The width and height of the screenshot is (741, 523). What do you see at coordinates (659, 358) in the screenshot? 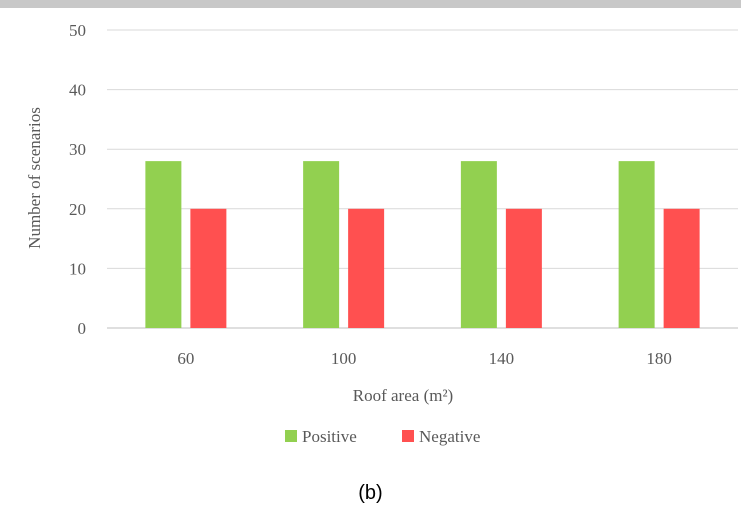
I see `x-tick-label: 180` at bounding box center [659, 358].